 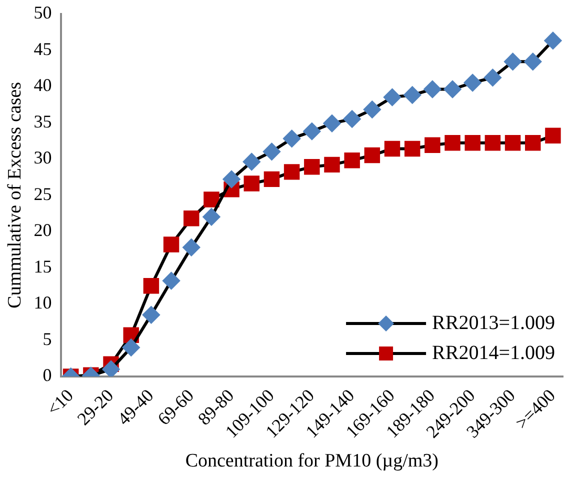 What do you see at coordinates (43, 48) in the screenshot?
I see `y-tick-label: 45` at bounding box center [43, 48].